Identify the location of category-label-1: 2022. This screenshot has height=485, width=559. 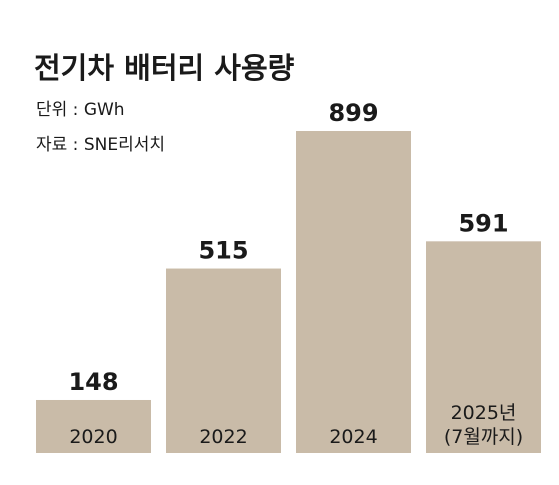
(223, 437).